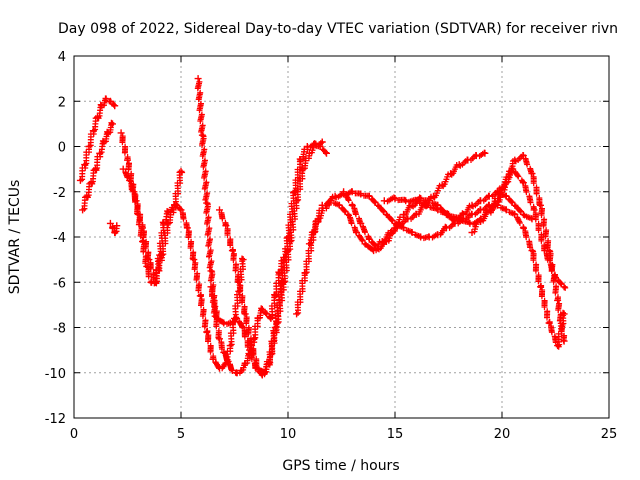 This screenshot has width=640, height=480. What do you see at coordinates (74, 434) in the screenshot?
I see `x-tick-label: 0` at bounding box center [74, 434].